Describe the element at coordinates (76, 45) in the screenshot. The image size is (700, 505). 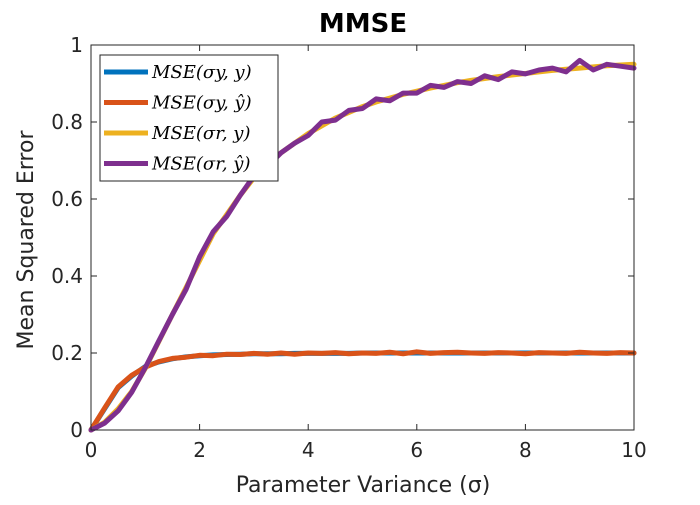
I see `y-tick-label: 1` at that location.